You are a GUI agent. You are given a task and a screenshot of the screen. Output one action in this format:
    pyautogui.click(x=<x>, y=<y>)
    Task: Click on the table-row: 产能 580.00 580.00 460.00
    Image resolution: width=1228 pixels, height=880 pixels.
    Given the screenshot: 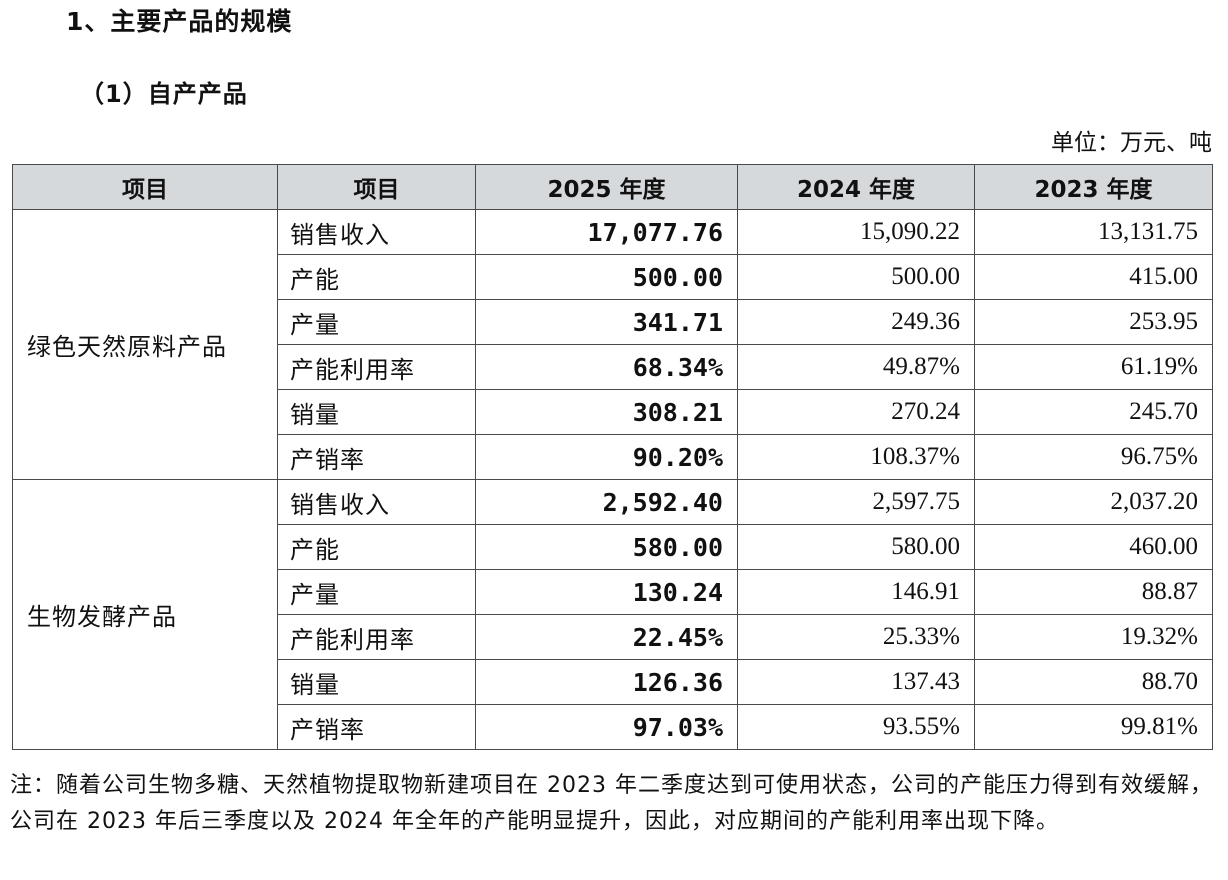 What is the action you would take?
    pyautogui.click(x=613, y=547)
    